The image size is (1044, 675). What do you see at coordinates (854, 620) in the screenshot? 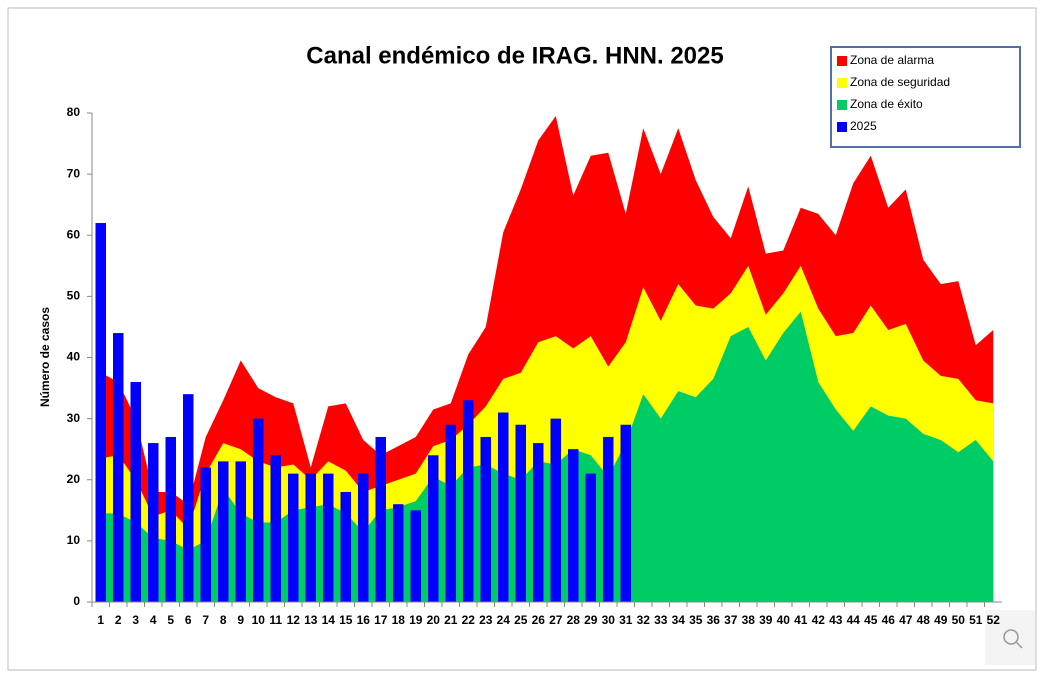
I see `x-tick-label: 44` at bounding box center [854, 620].